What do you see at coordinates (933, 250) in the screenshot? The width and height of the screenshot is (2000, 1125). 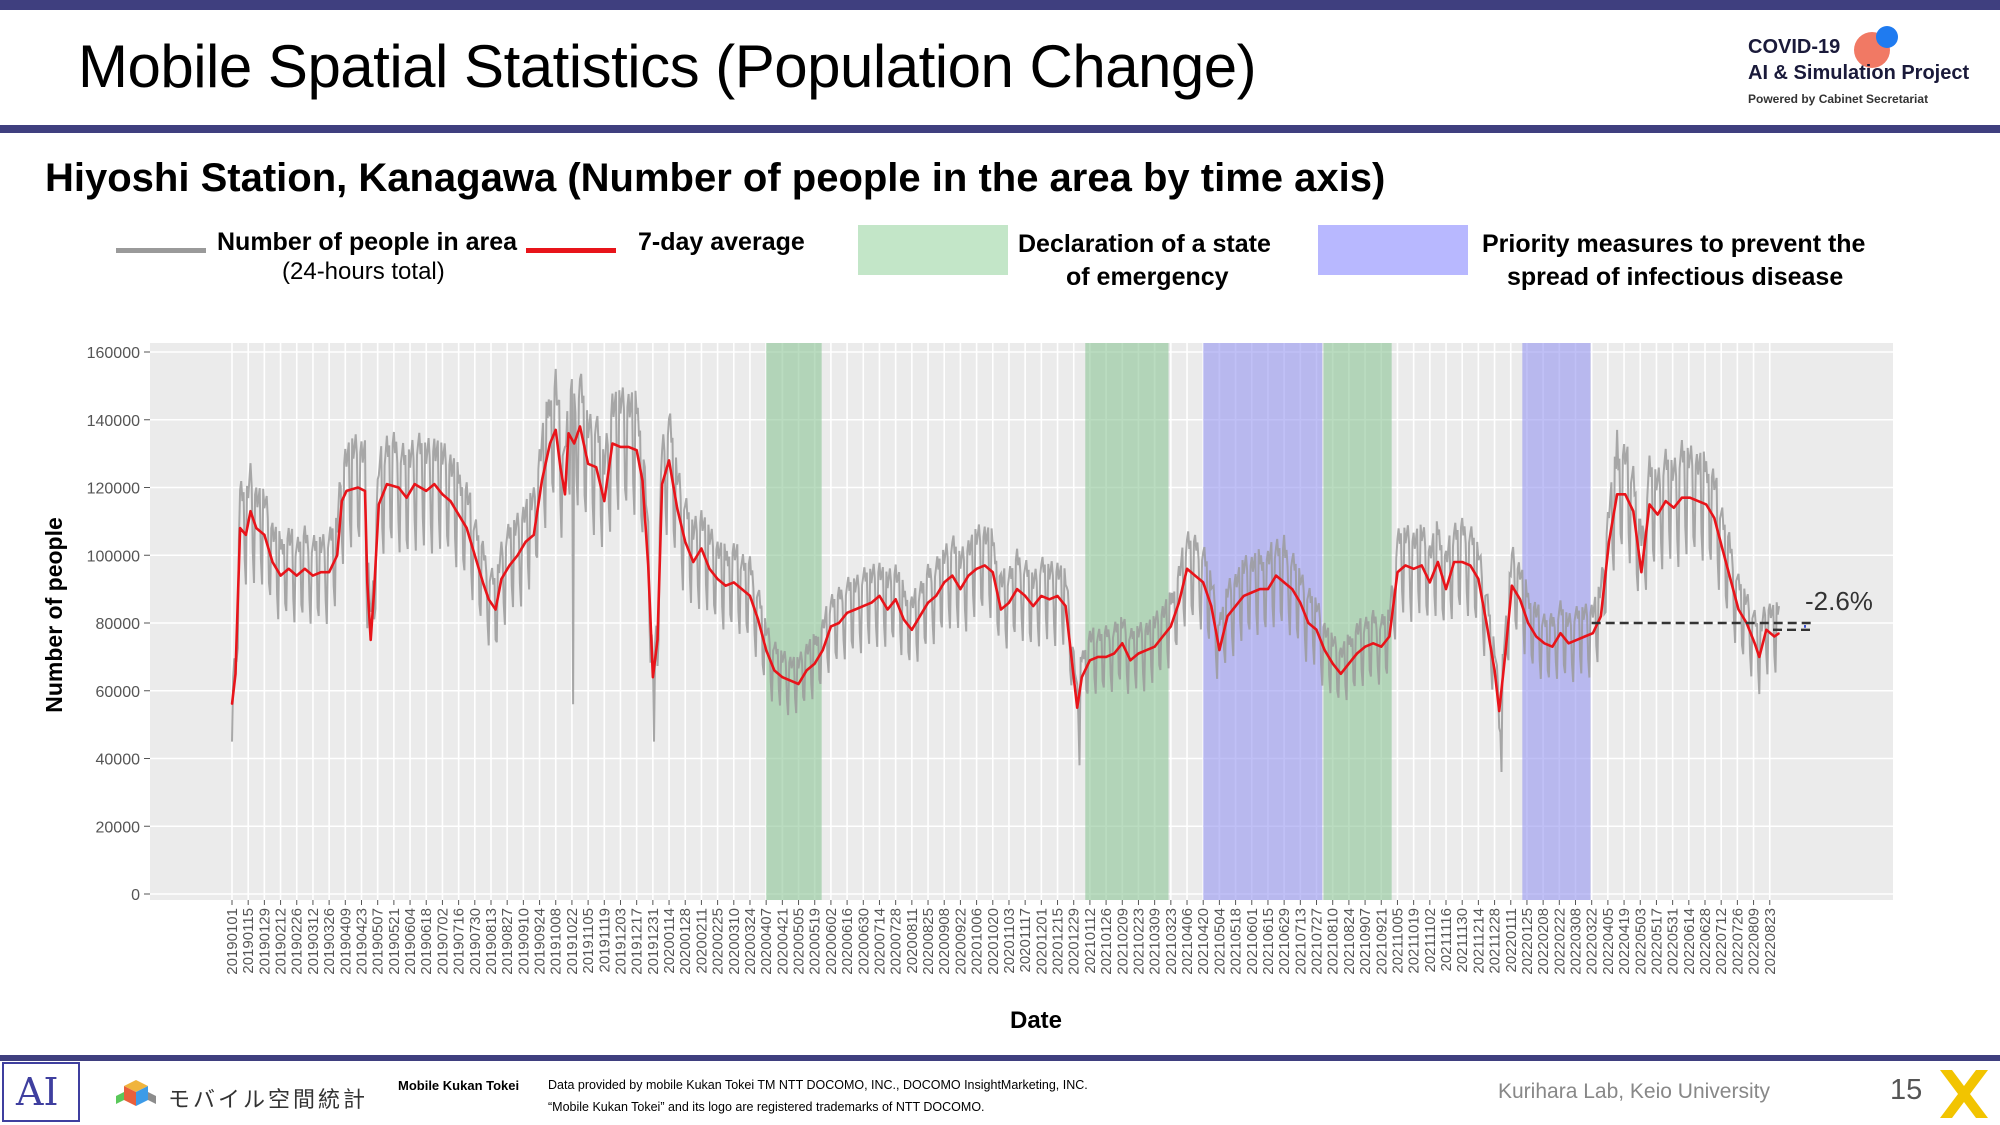 I see `legend-emergency-swatch` at bounding box center [933, 250].